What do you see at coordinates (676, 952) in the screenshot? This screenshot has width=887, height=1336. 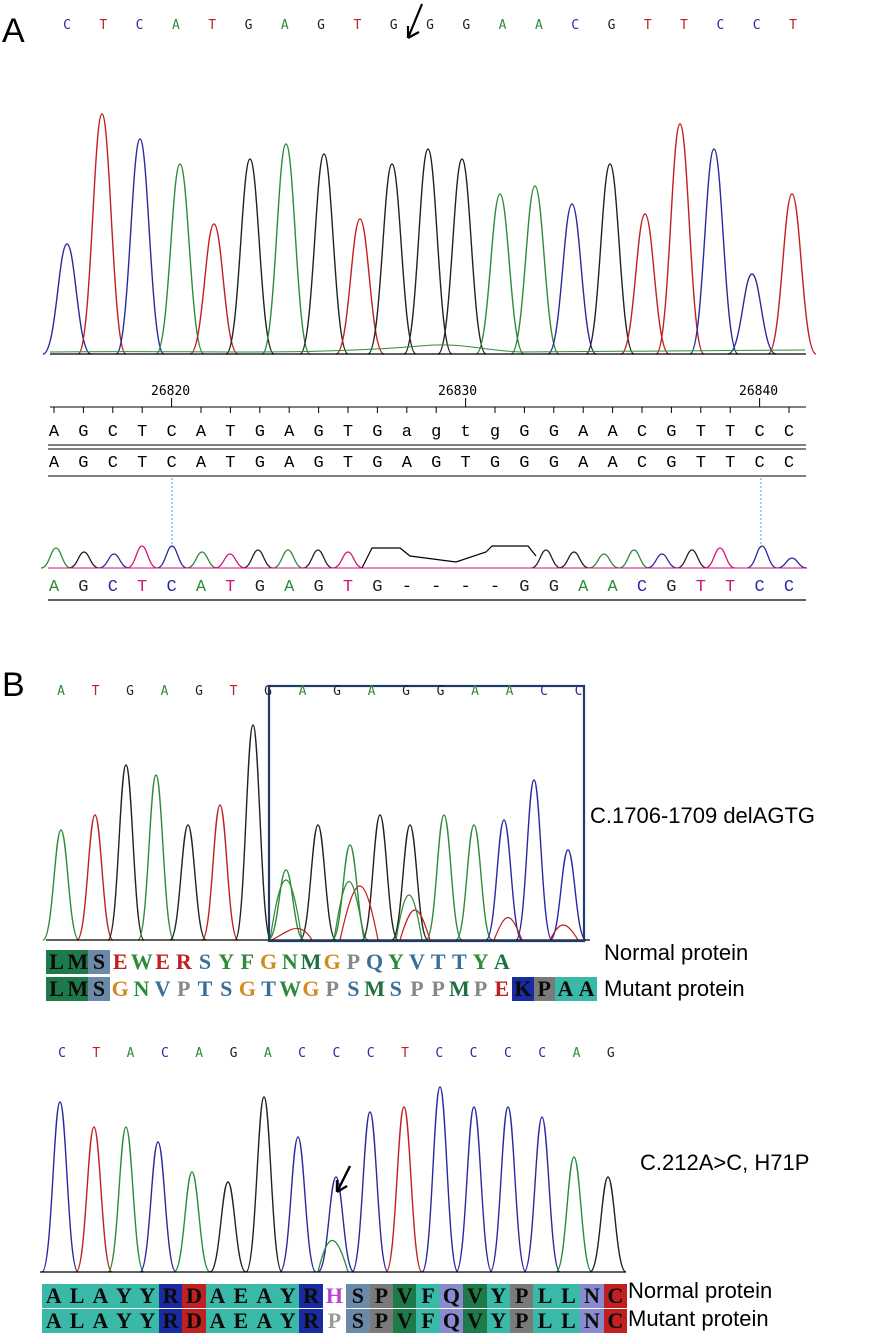 I see `trace1-normal-protein-label: Normal protein` at bounding box center [676, 952].